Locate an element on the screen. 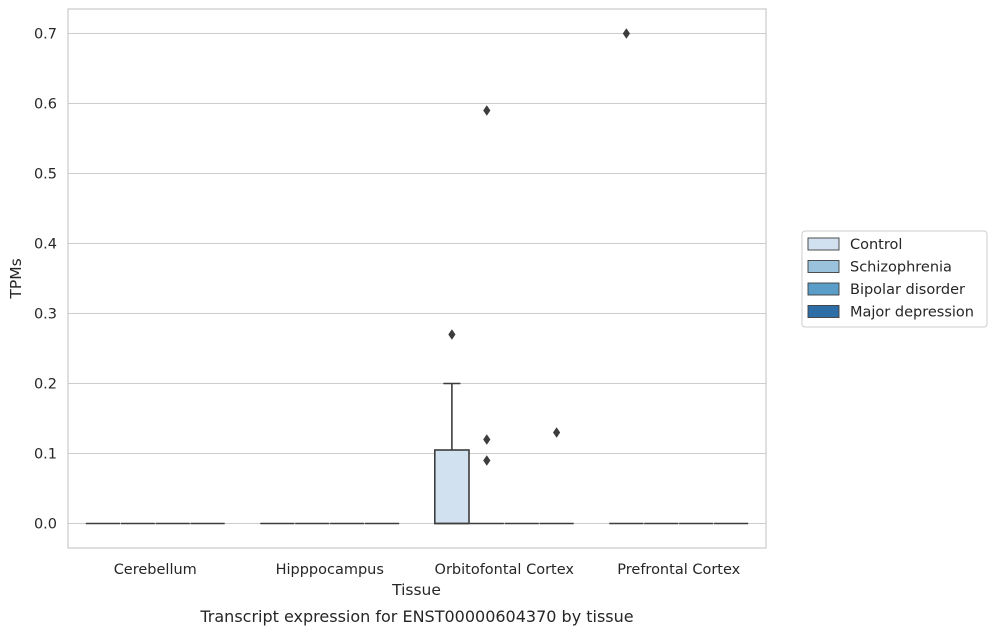  y-tick-label: 0.7 is located at coordinates (45, 35).